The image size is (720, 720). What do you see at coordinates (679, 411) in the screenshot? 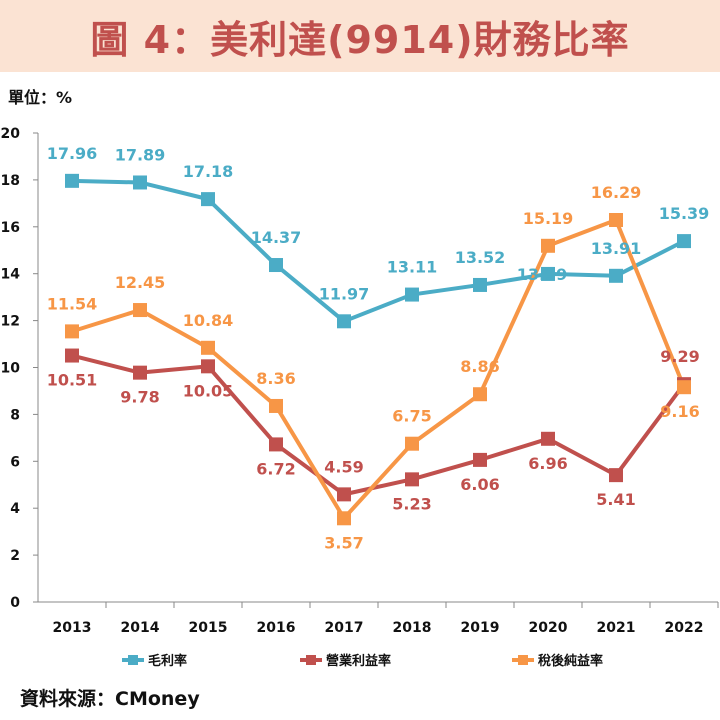
I see `data-label: 9.16` at bounding box center [679, 411].